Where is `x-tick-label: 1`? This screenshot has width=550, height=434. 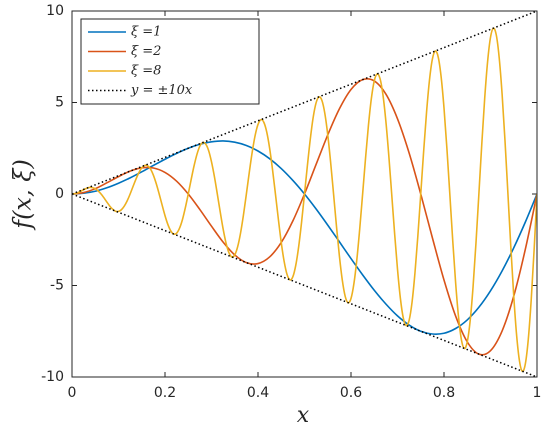
x-tick-label: 1 is located at coordinates (537, 393).